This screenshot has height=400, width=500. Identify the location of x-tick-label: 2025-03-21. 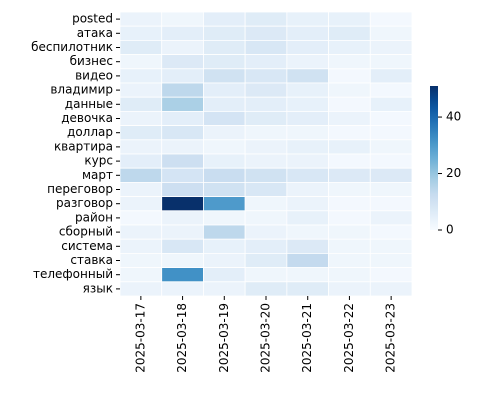
(307, 338).